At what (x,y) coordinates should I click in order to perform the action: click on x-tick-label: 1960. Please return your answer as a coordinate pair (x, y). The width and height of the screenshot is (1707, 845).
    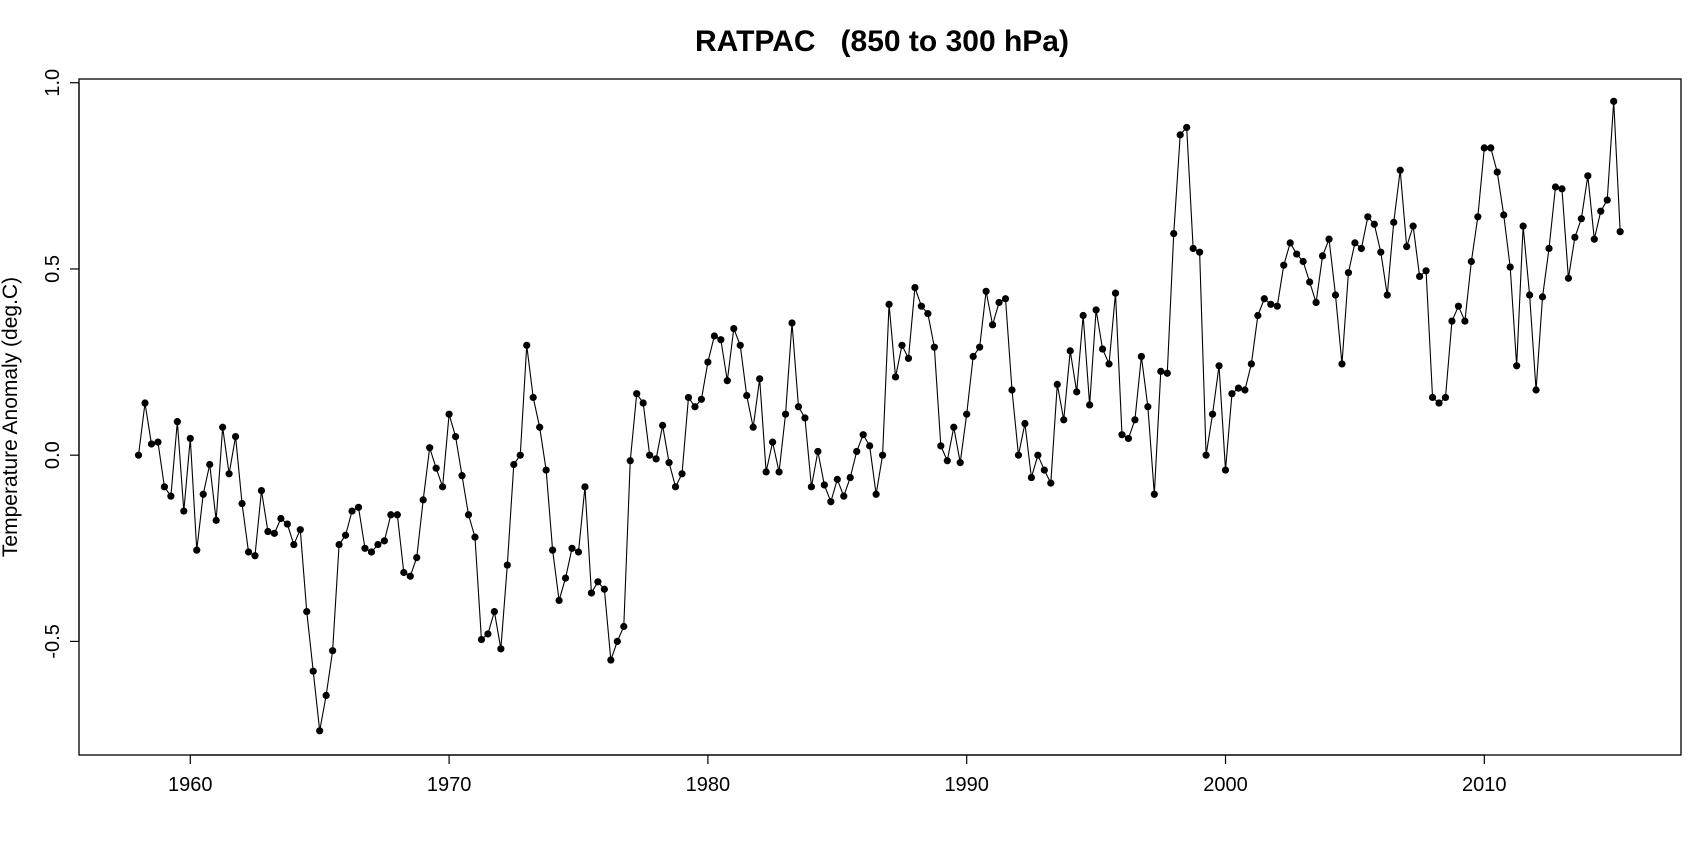
    Looking at the image, I should click on (190, 785).